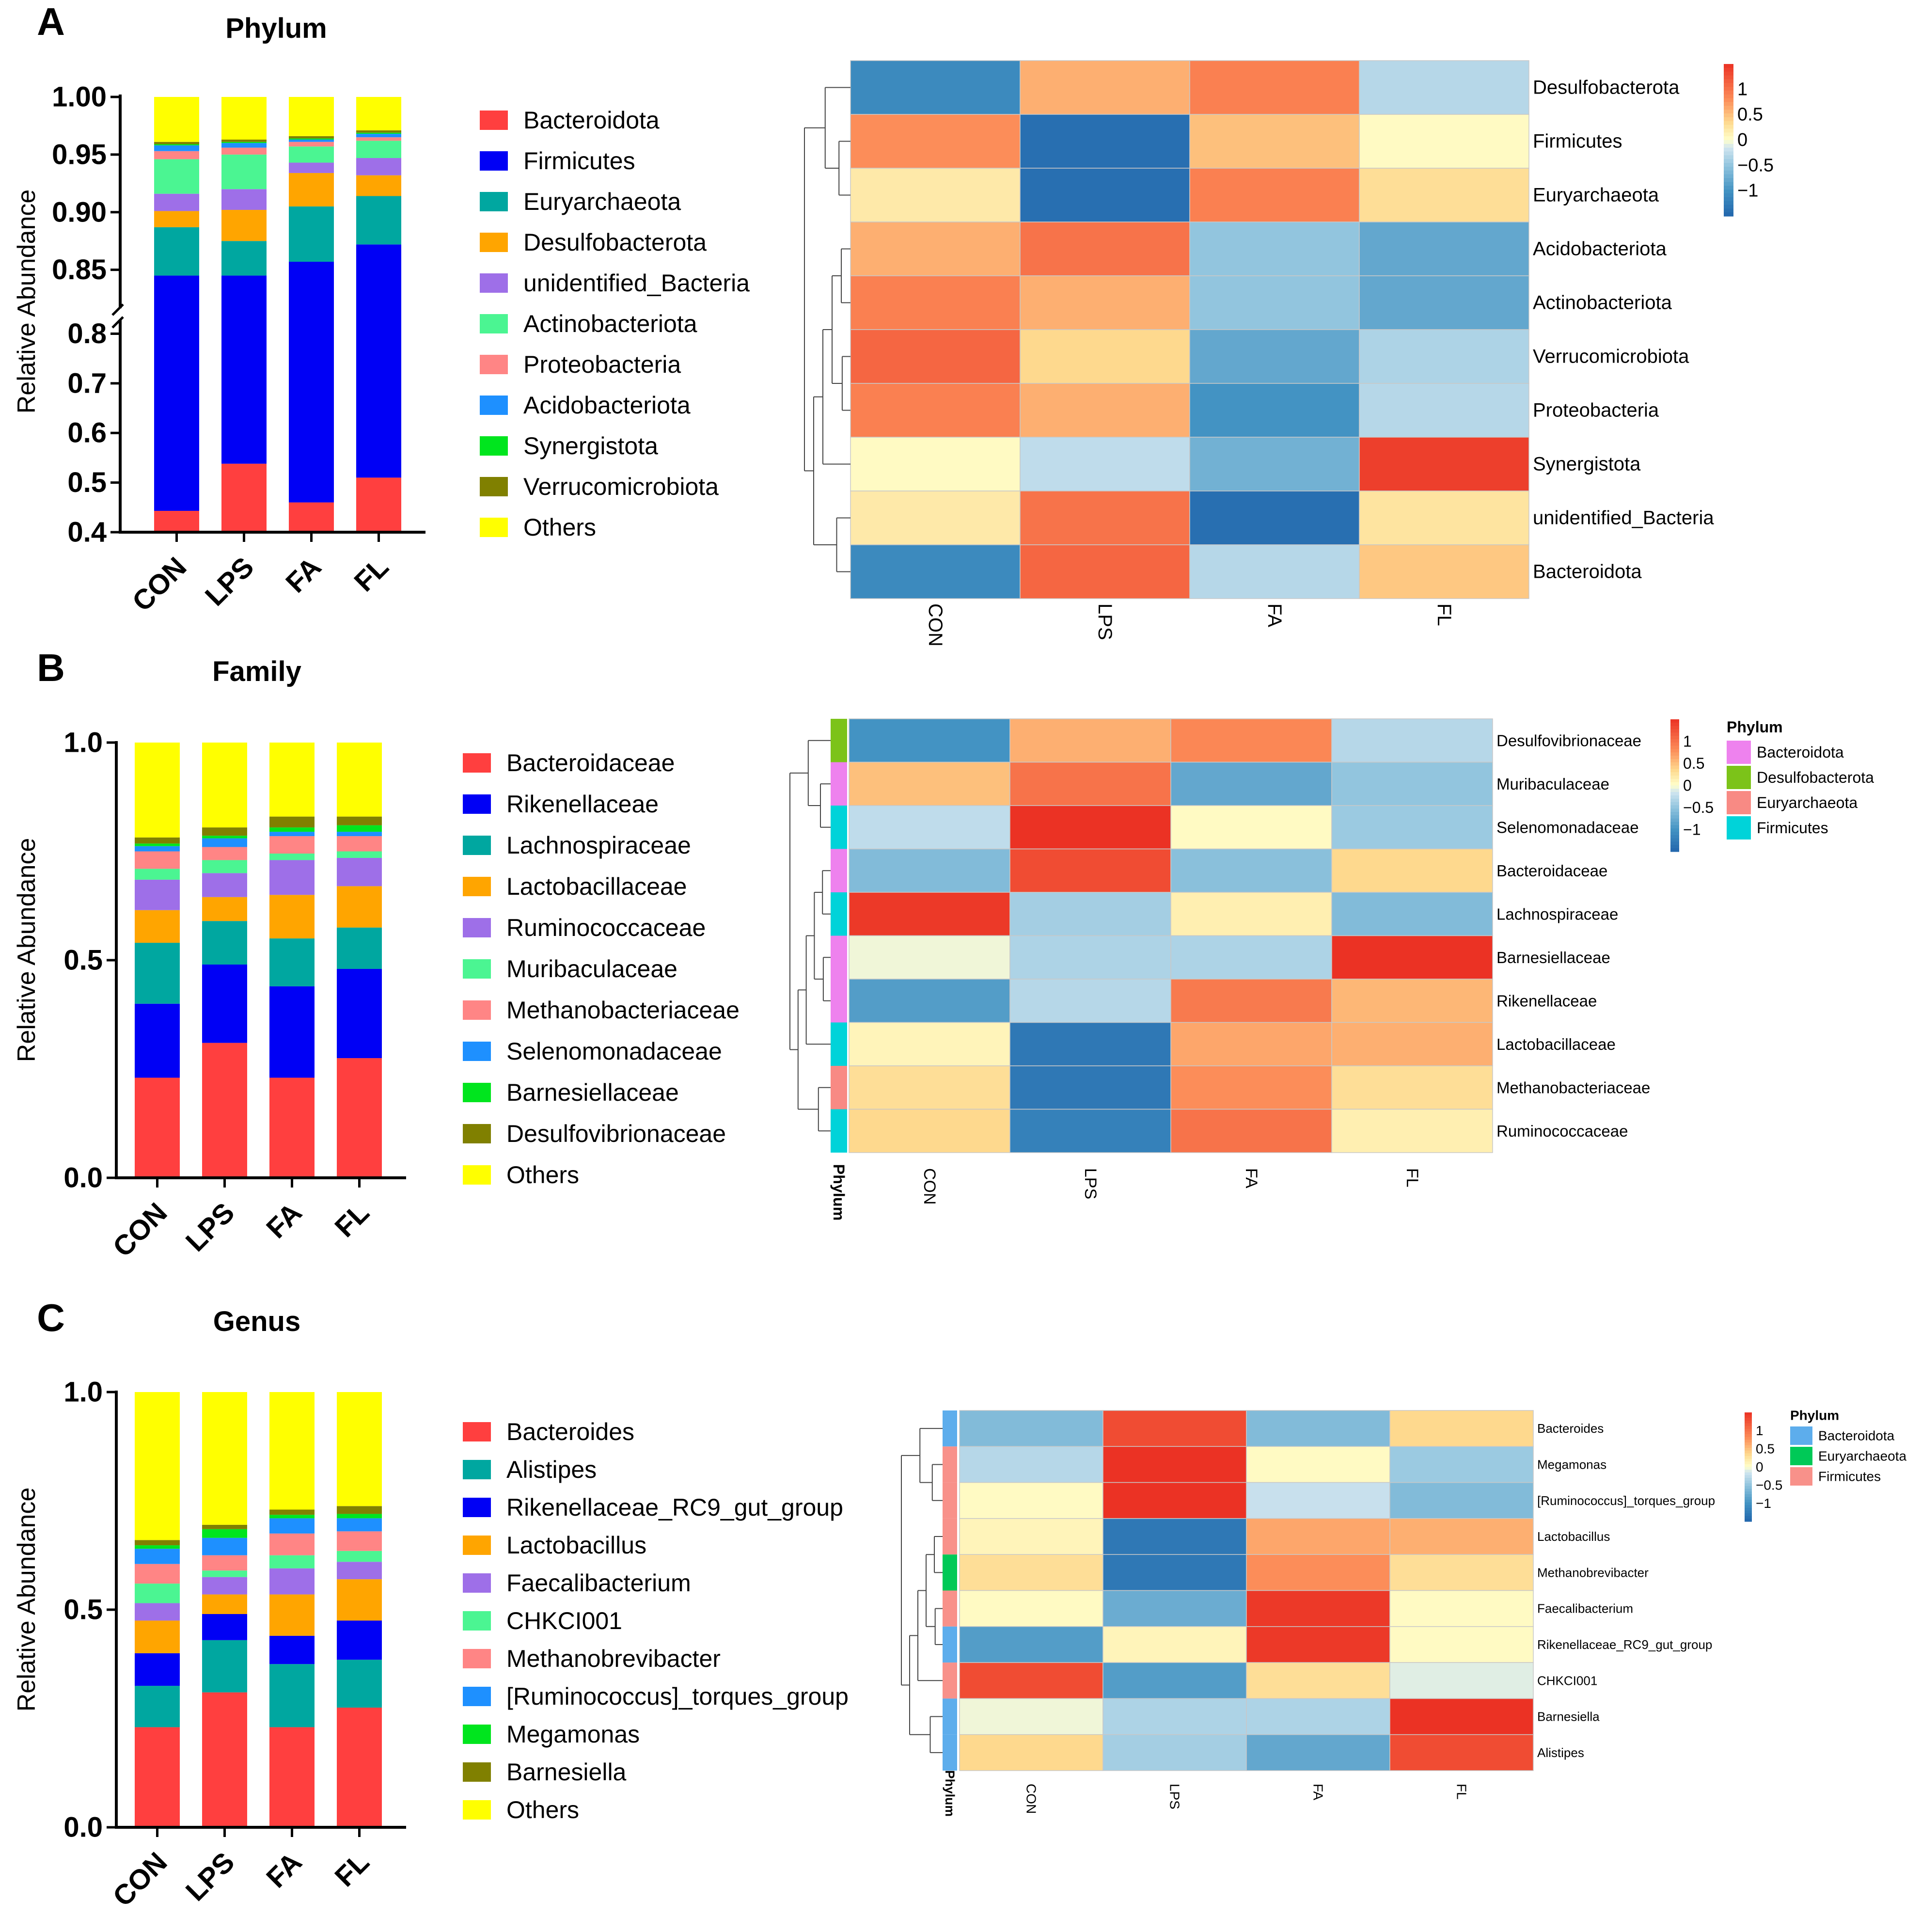  Describe the element at coordinates (229, 581) in the screenshot. I see `x-tick-label: LPS` at that location.